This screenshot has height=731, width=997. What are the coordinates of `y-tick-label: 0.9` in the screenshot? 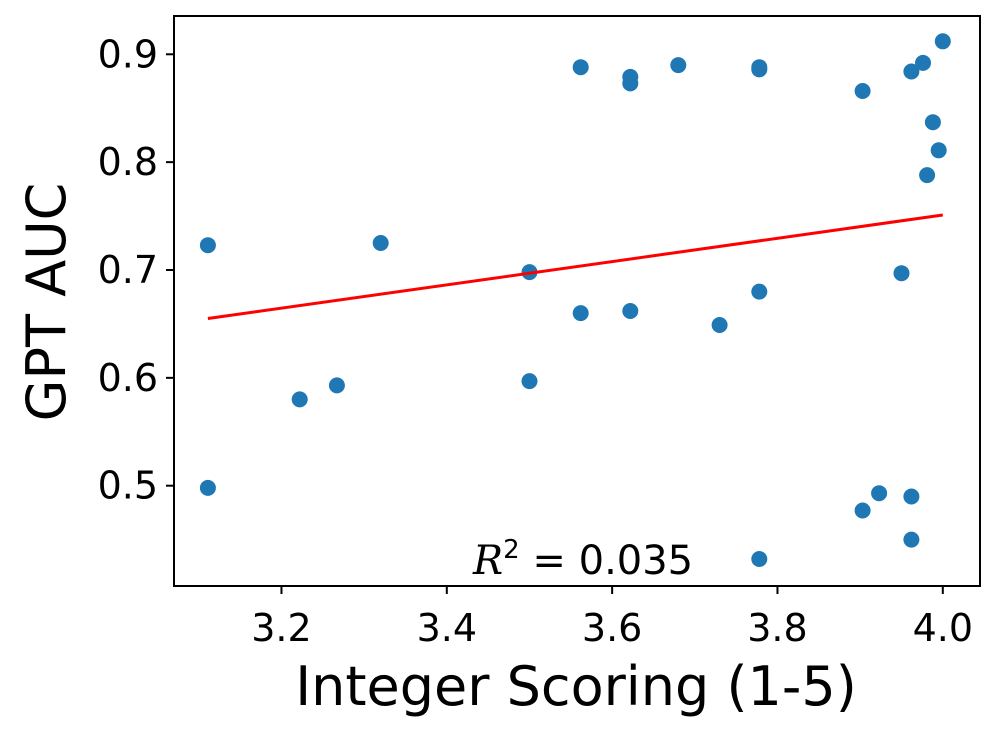 It's located at (128, 54).